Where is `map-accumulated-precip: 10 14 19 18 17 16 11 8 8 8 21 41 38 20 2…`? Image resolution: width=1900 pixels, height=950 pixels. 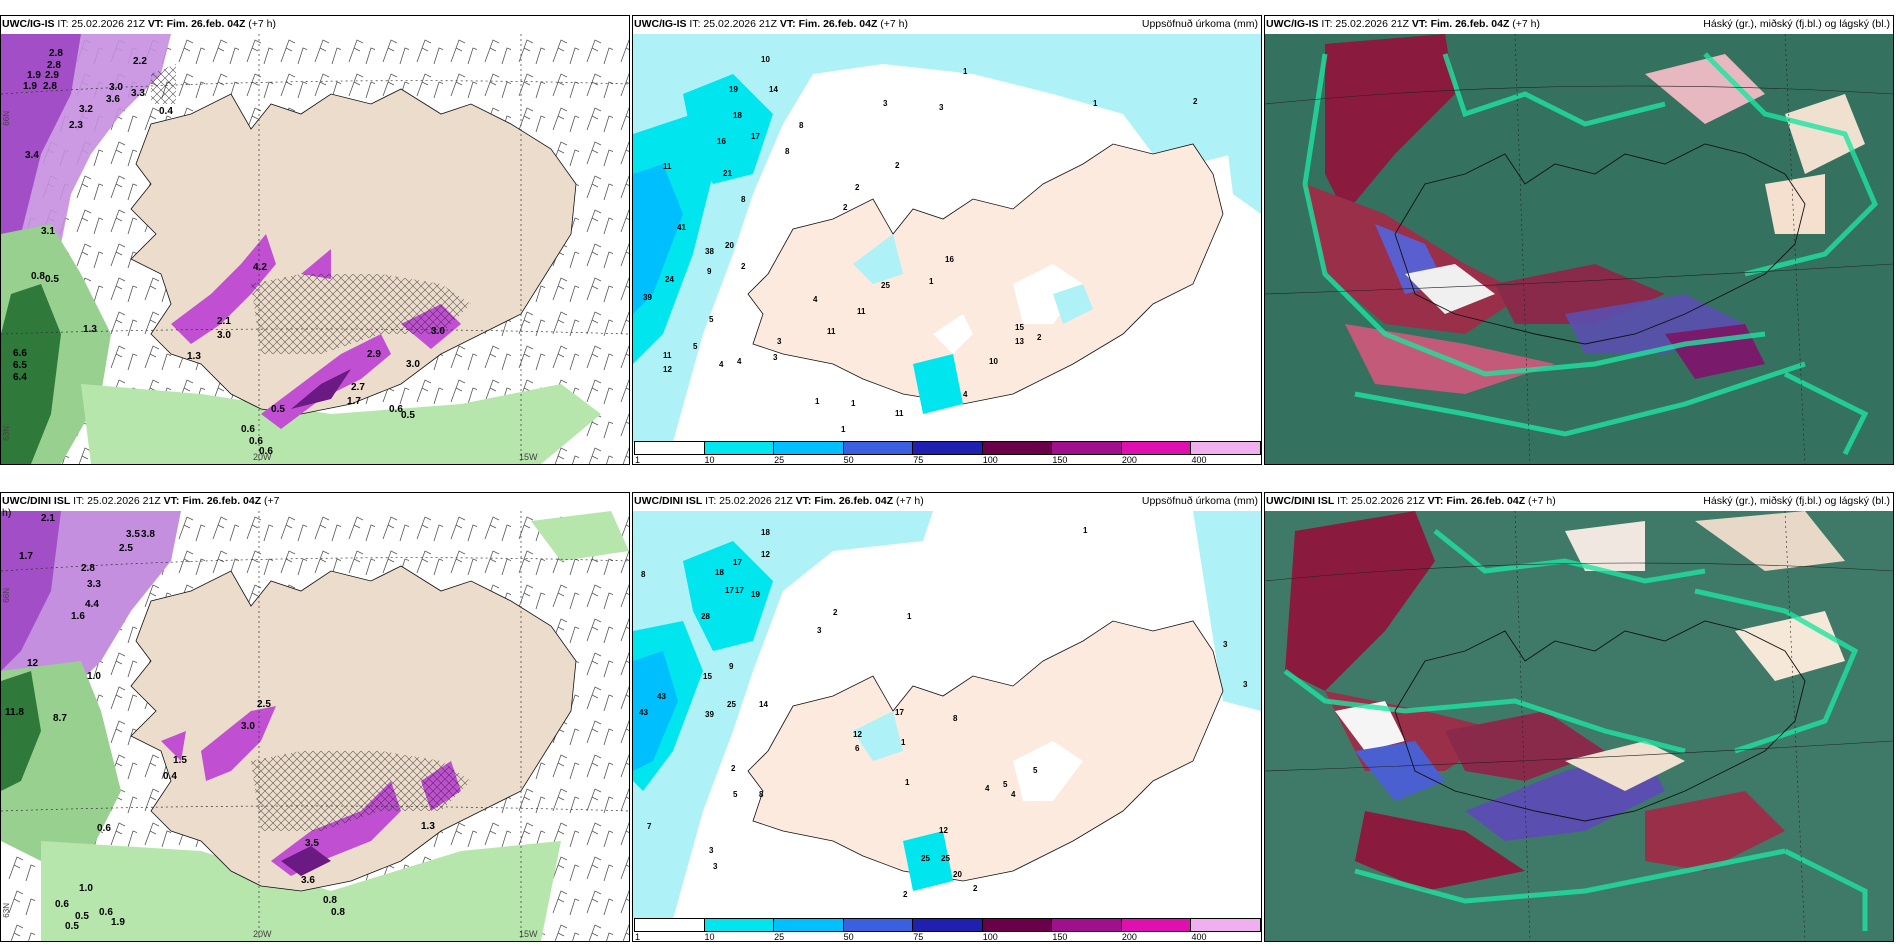 map-accumulated-precip: 10 14 19 18 17 16 11 8 8 8 21 41 38 20 2… is located at coordinates (947, 238).